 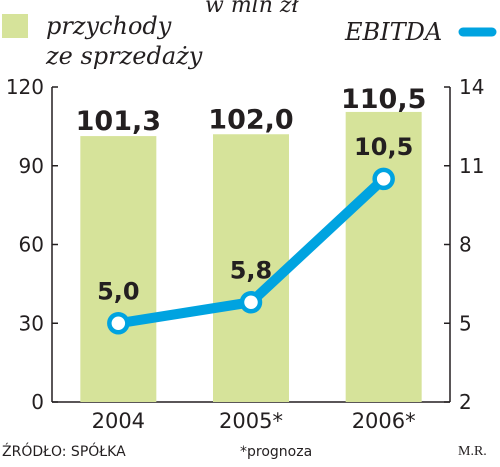 What do you see at coordinates (383, 99) in the screenshot?
I see `bar-value-label: 110,5` at bounding box center [383, 99].